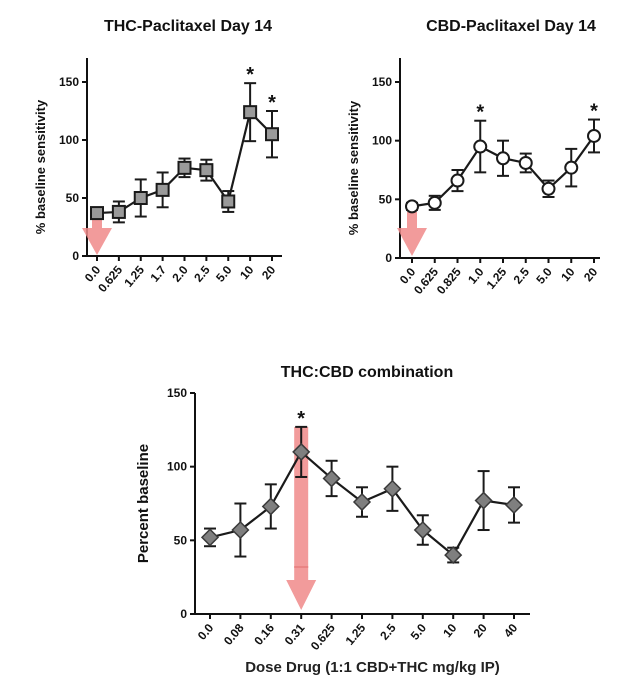 Image resolution: width=632 pixels, height=698 pixels. What do you see at coordinates (372, 667) in the screenshot?
I see `combo-x-axis-label: Dose Drug (1:1 CBD+THC mg/kg IP)` at bounding box center [372, 667].